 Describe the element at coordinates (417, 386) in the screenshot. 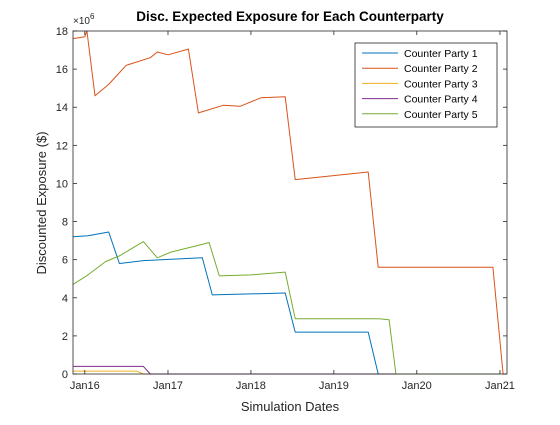

I see `x-tick-label: Jan20` at that location.